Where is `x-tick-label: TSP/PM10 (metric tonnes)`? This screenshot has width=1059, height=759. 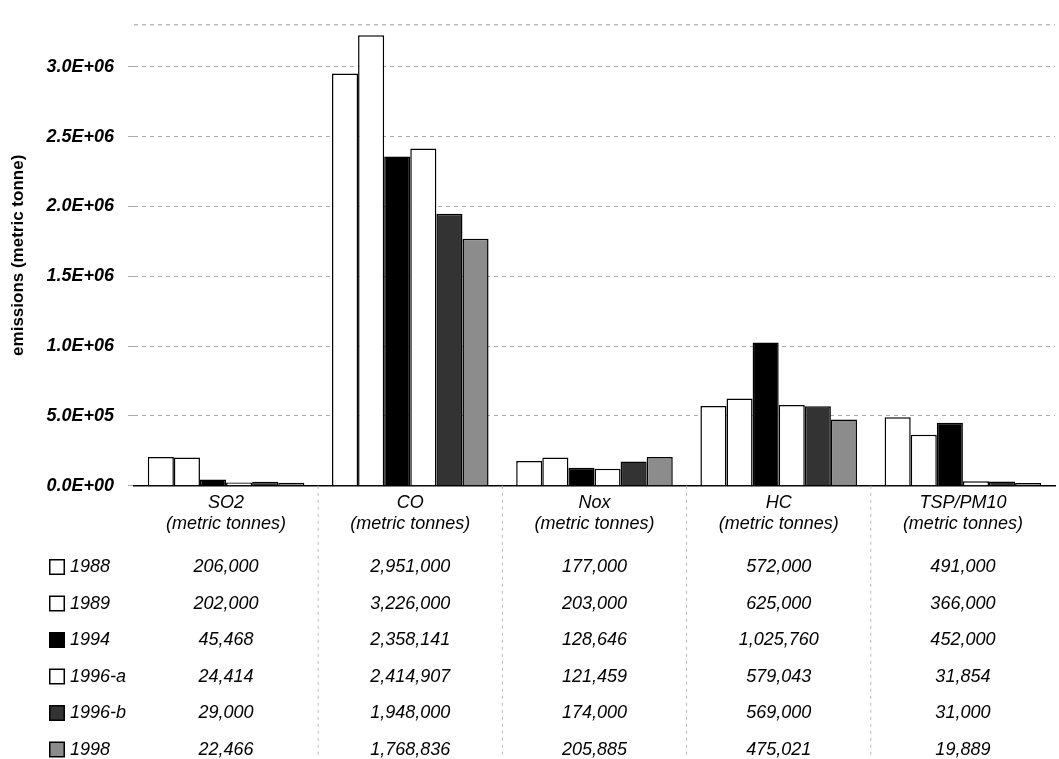 x-tick-label: TSP/PM10 (metric tonnes) is located at coordinates (962, 512).